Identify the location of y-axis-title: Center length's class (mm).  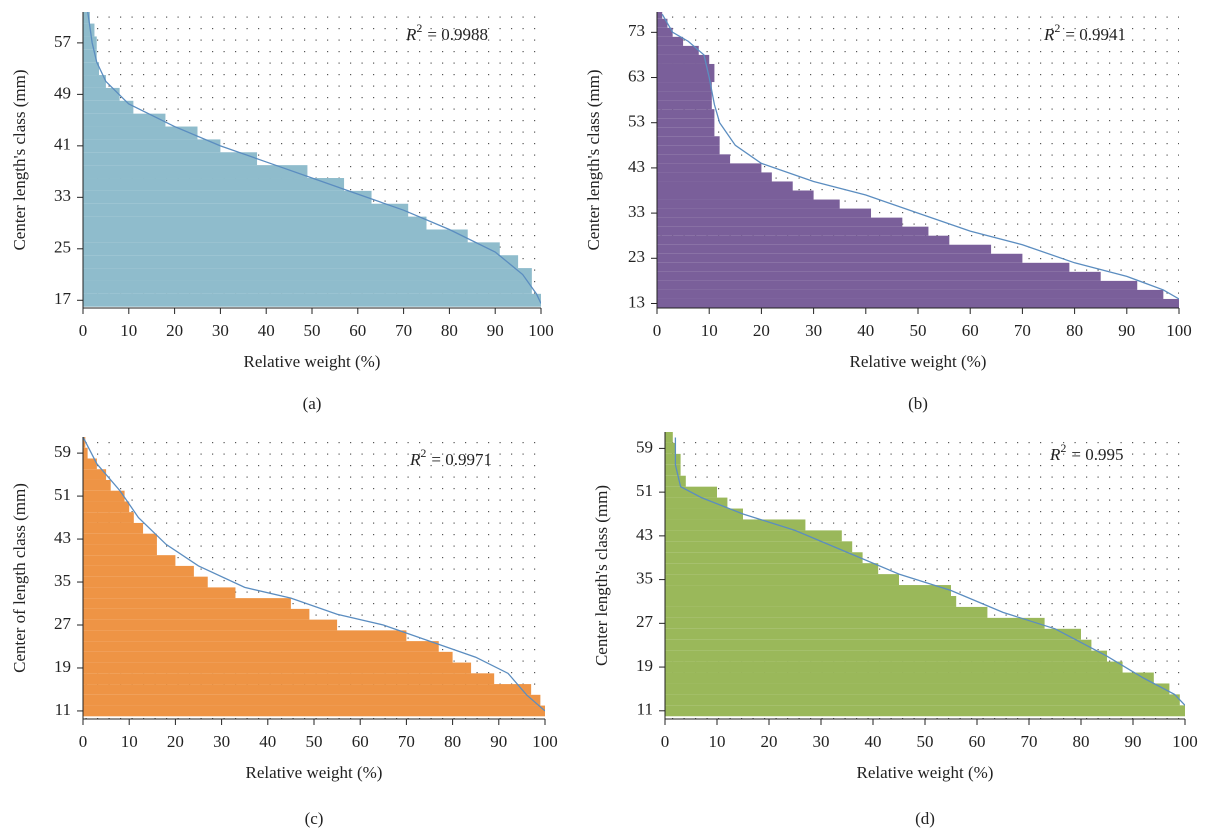
(601, 575).